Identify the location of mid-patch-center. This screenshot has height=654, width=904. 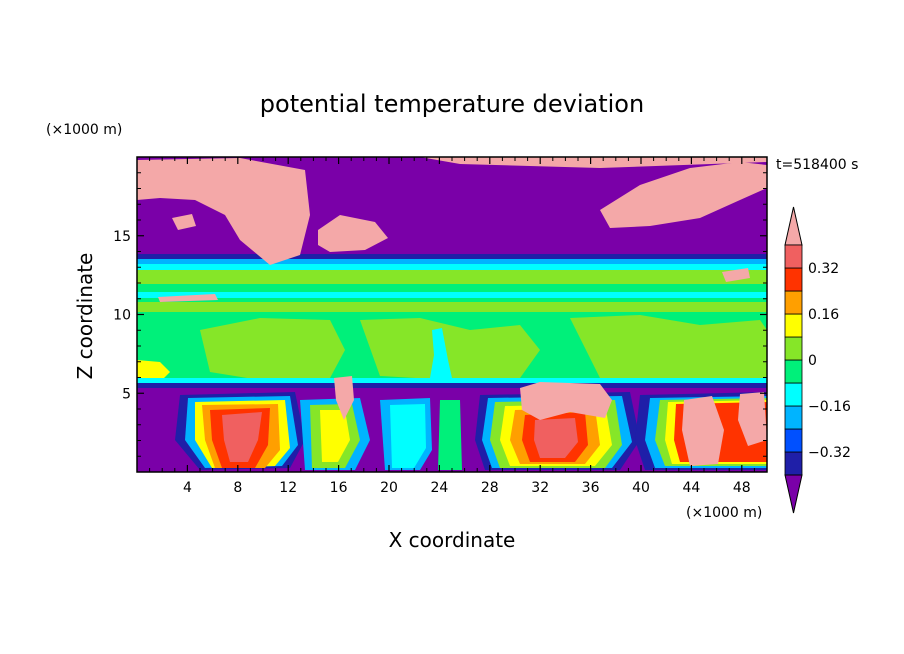
(450, 349).